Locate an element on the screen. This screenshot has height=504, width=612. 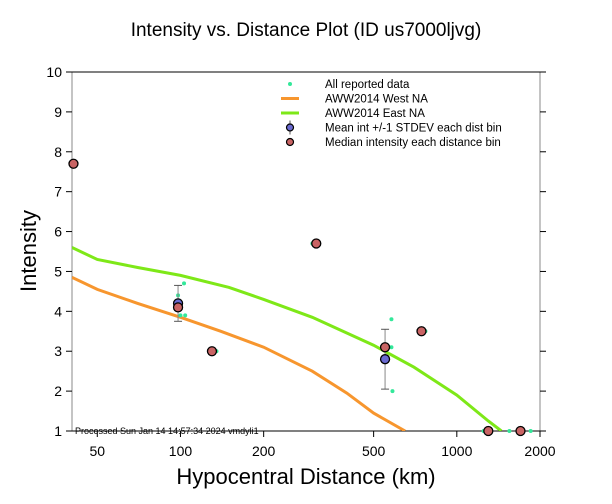
x-tick-label: 50 is located at coordinates (98, 451).